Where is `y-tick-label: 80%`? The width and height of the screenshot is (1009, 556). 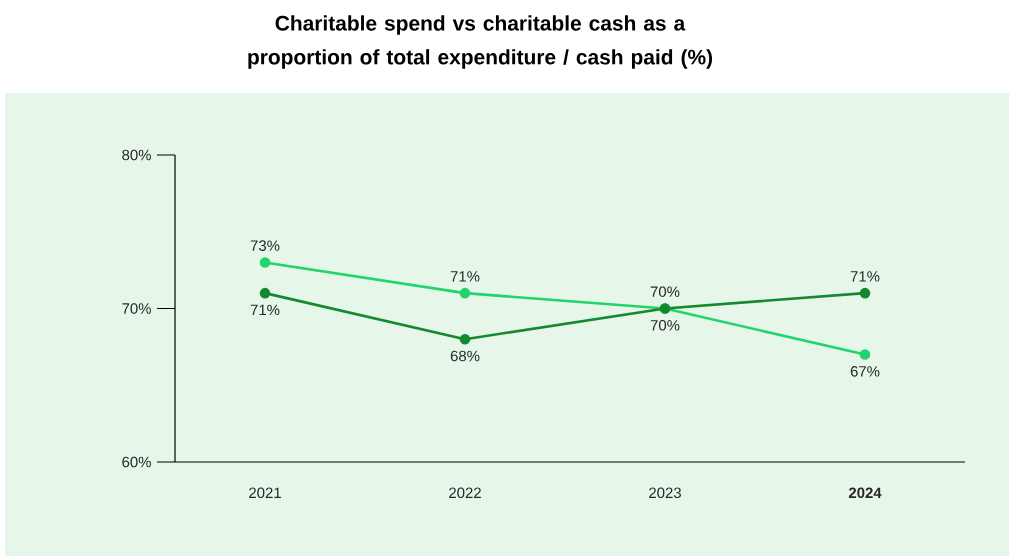 y-tick-label: 80% is located at coordinates (136, 155).